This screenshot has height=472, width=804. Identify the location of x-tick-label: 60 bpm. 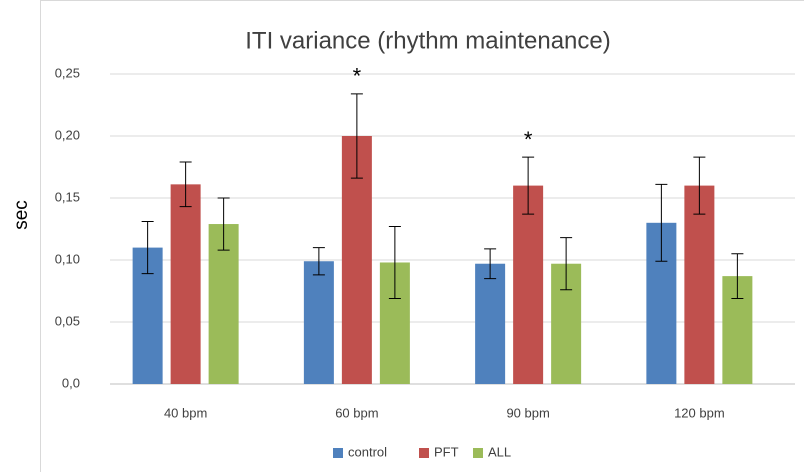
(356, 412).